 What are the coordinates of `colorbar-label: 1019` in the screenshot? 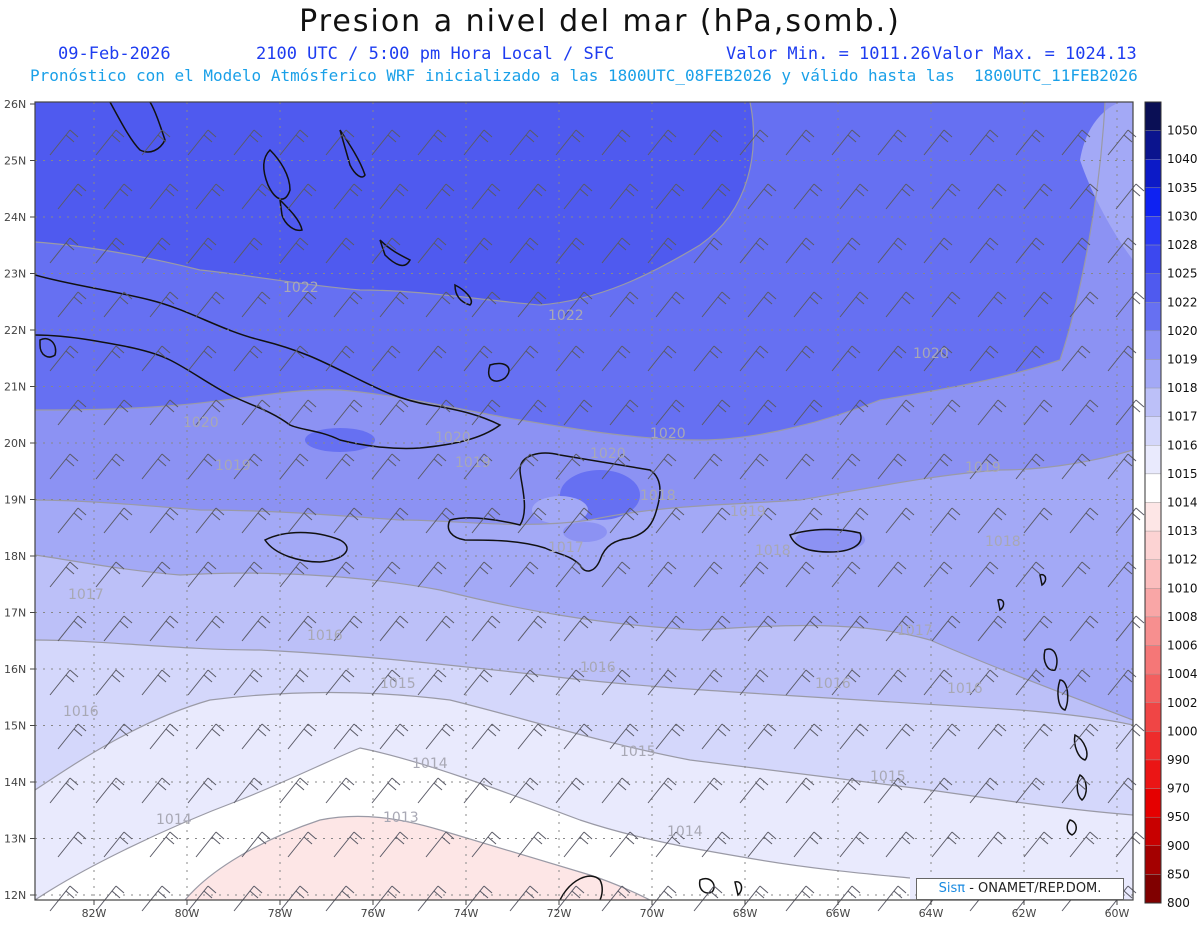 It's located at (1182, 359).